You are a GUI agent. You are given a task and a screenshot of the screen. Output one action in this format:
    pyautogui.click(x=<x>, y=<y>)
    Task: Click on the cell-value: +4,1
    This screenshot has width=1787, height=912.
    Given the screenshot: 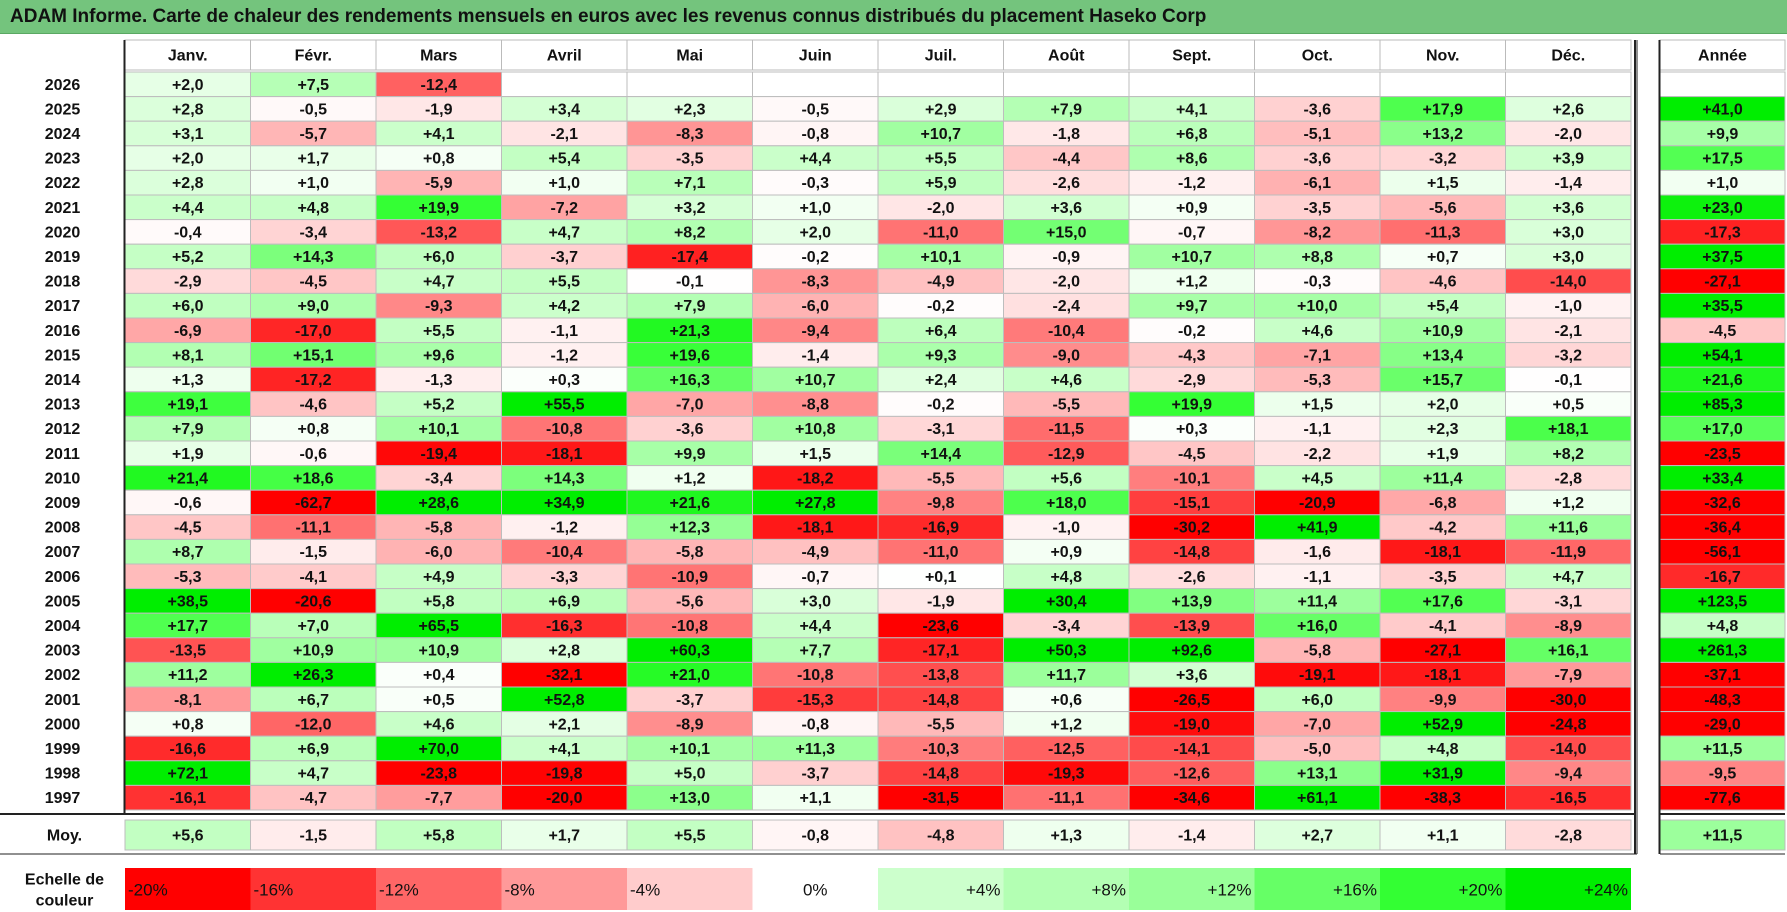 What is the action you would take?
    pyautogui.click(x=439, y=134)
    